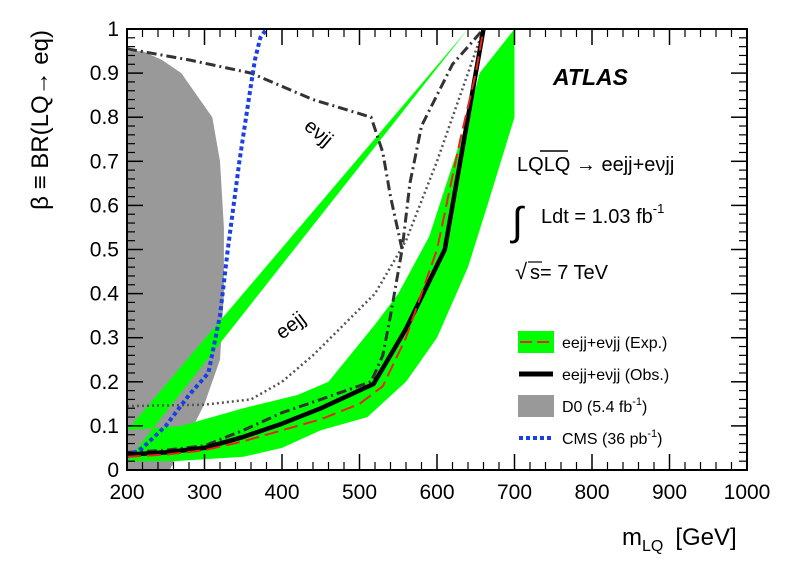  What do you see at coordinates (530, 165) in the screenshot?
I see `process-lq: LQ` at bounding box center [530, 165].